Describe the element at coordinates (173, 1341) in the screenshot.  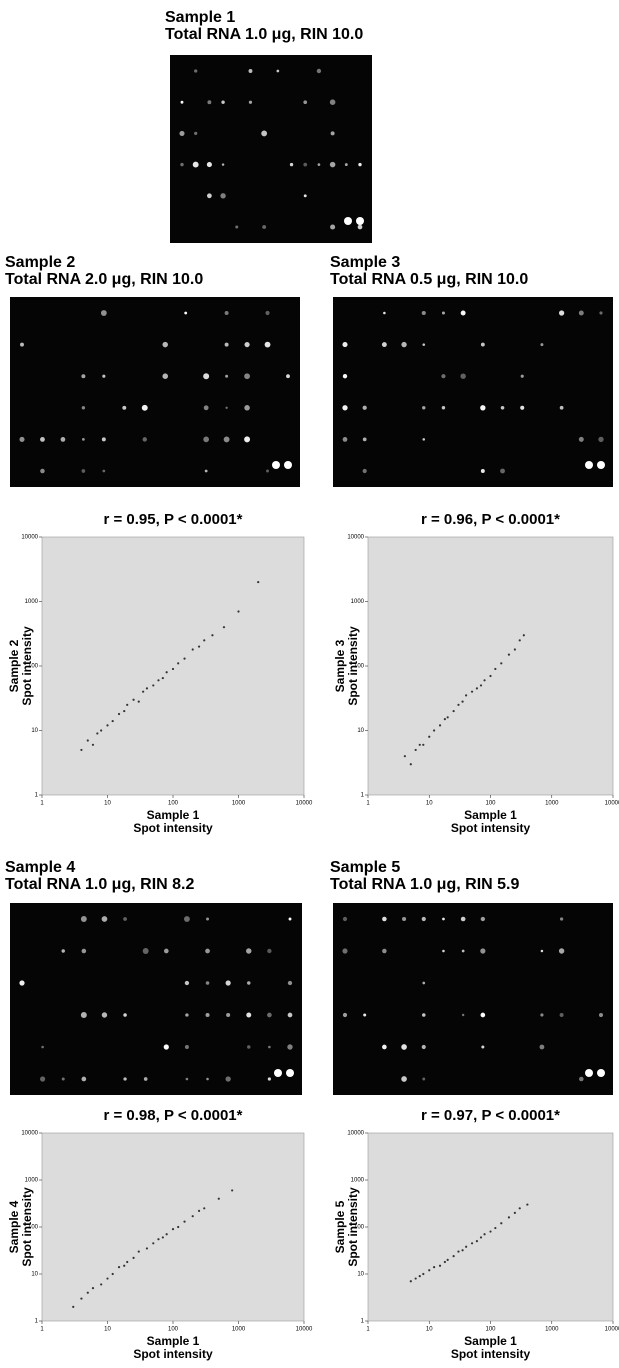
I see `x-axis-label: Sample 1` at that location.